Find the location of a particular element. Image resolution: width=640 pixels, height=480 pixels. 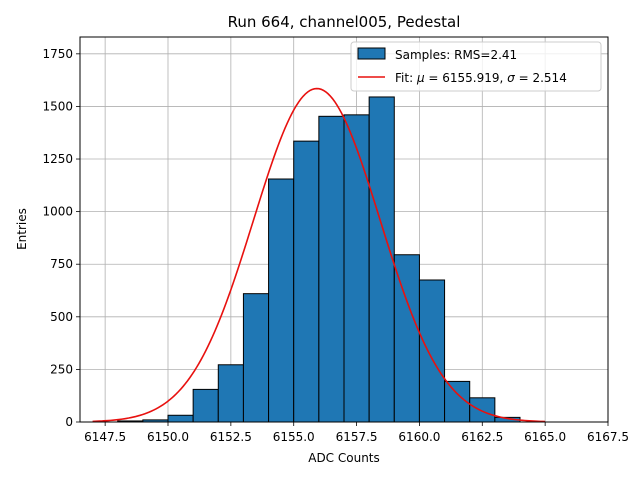

legend-histogram-swatch is located at coordinates (371, 53).